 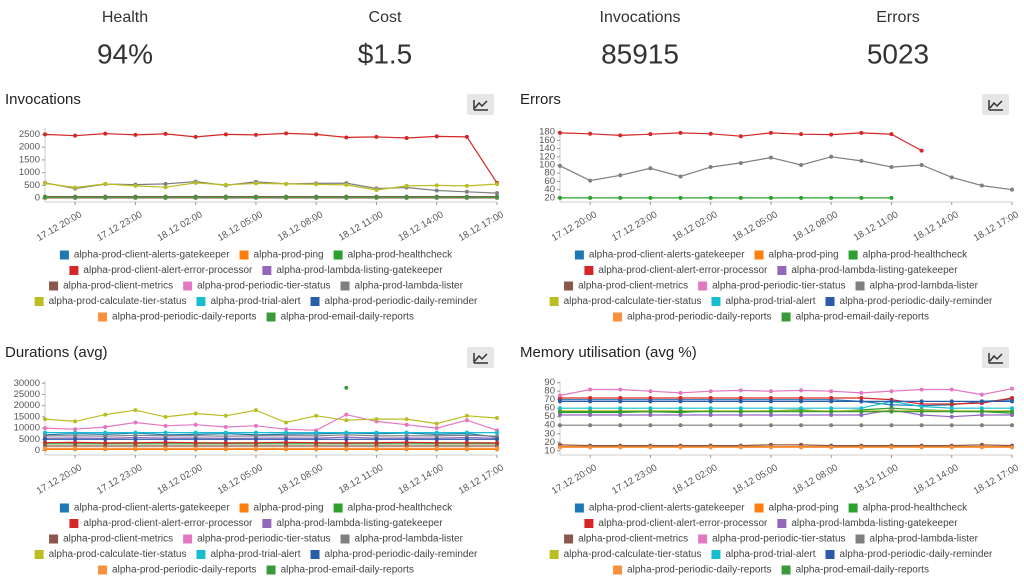 What do you see at coordinates (27, 416) in the screenshot?
I see `y-tick-label: 15000` at bounding box center [27, 416].